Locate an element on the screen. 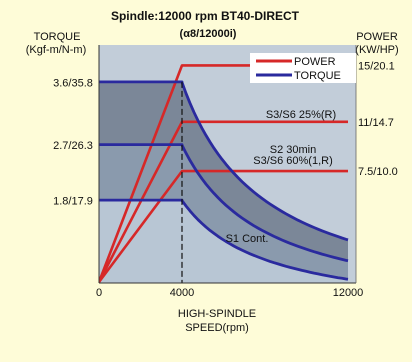 The width and height of the screenshot is (412, 362). x-tick-label-0: 0 is located at coordinates (99, 293).